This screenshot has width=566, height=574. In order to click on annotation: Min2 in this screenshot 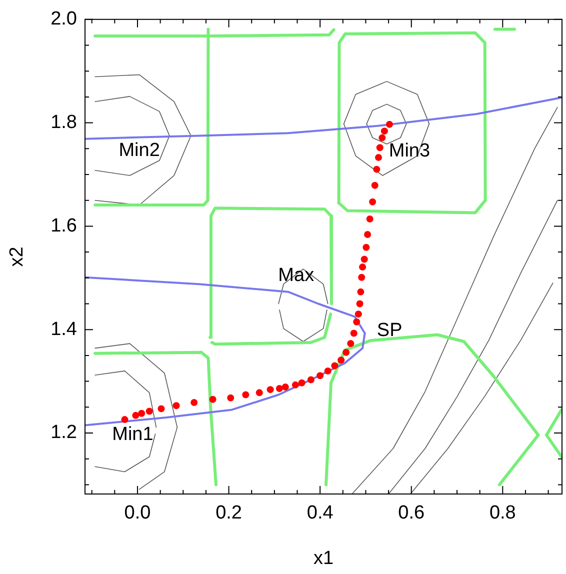, I will do `click(139, 150)`.